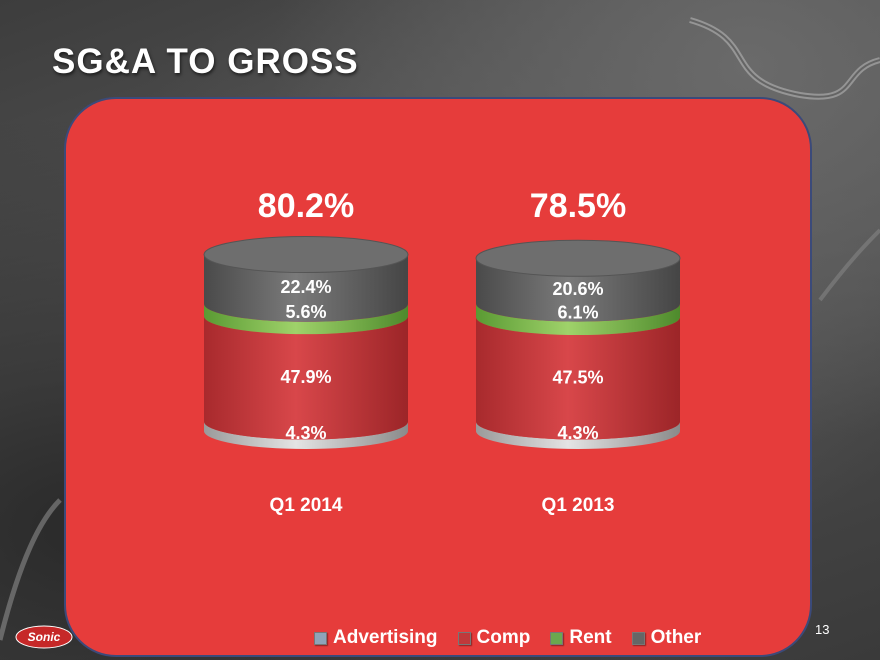 This screenshot has width=880, height=660. Describe the element at coordinates (385, 637) in the screenshot. I see `legend-label-advertising: Advertising` at that location.